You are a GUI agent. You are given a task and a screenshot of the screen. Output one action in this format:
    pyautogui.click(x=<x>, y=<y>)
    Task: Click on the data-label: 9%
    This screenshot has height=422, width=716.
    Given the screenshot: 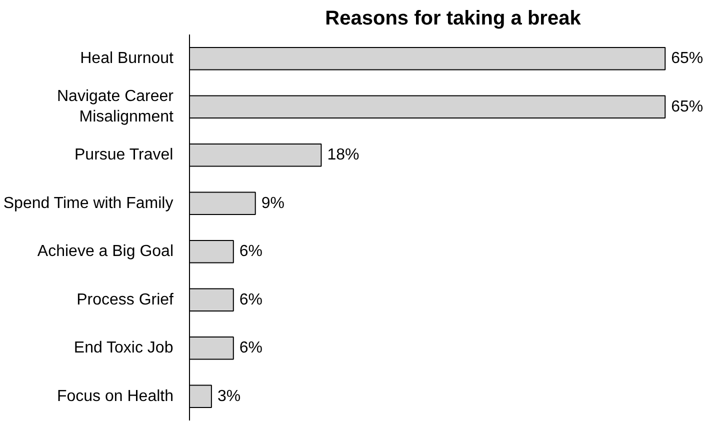 What is the action you would take?
    pyautogui.click(x=272, y=203)
    